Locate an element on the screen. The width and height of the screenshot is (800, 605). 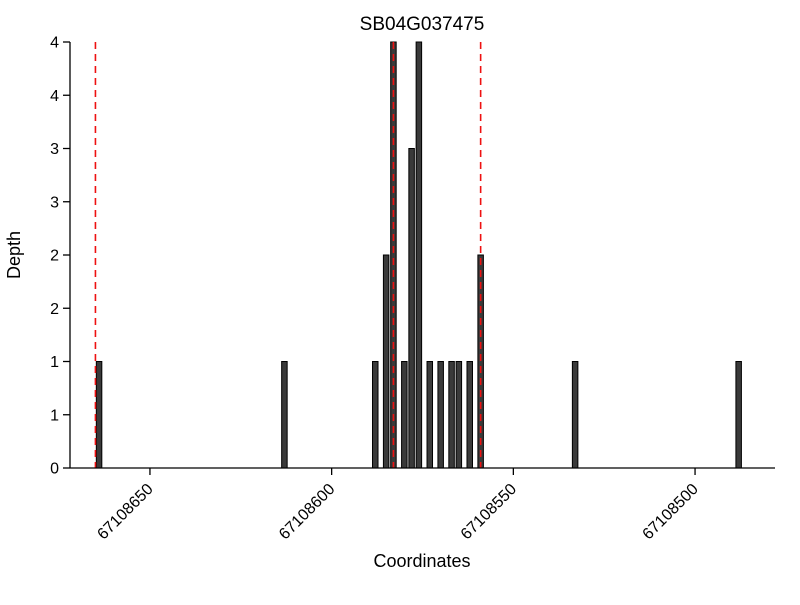
x-tick-label: 67108550 is located at coordinates (489, 512).